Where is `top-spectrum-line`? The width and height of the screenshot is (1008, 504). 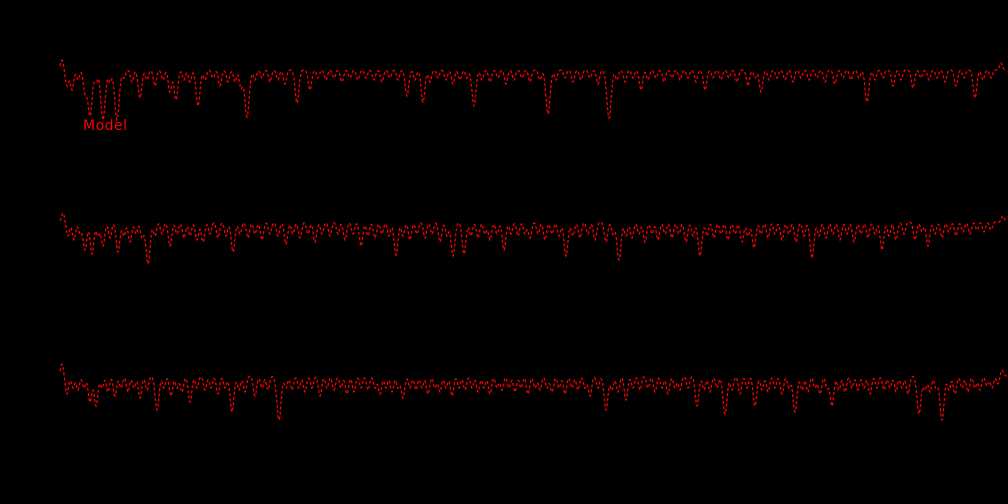
top-spectrum-line is located at coordinates (532, 90).